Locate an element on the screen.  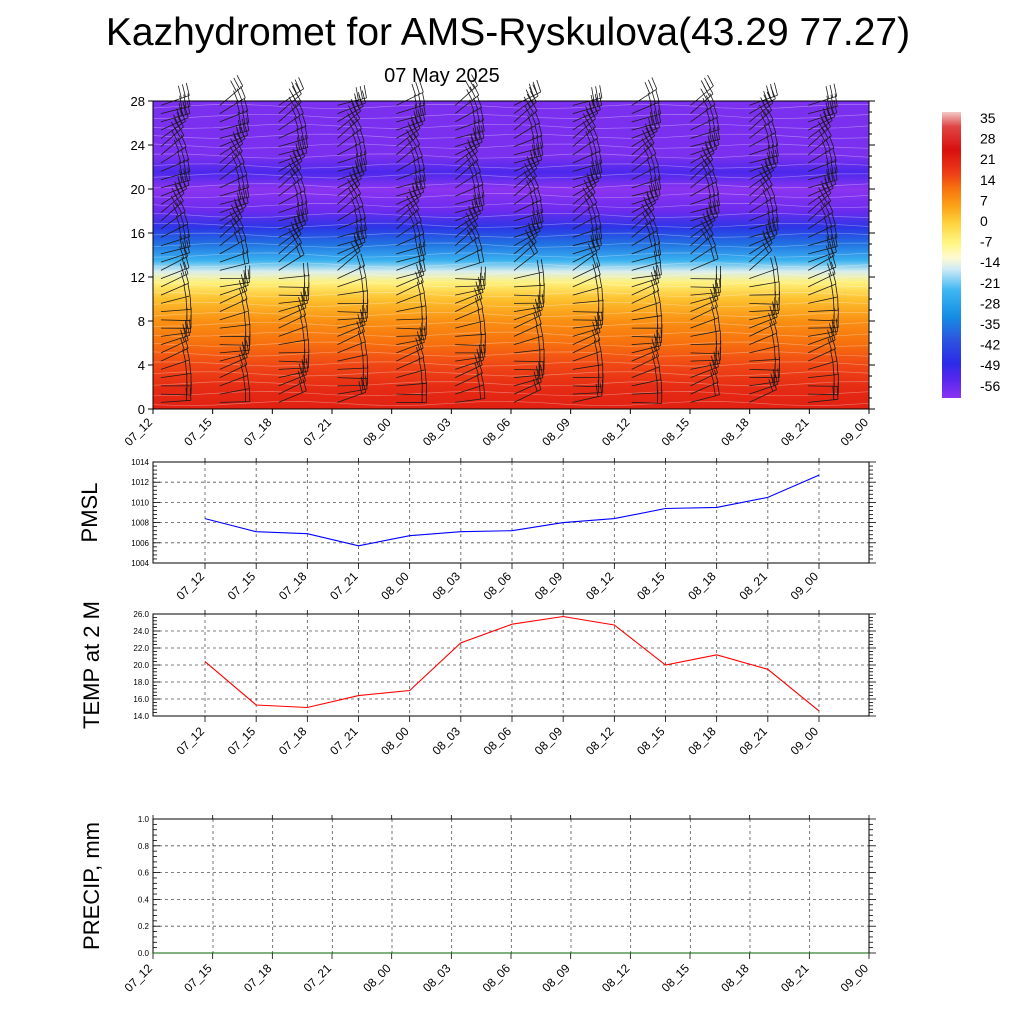
y-tick-label: 1006 is located at coordinates (140, 543).